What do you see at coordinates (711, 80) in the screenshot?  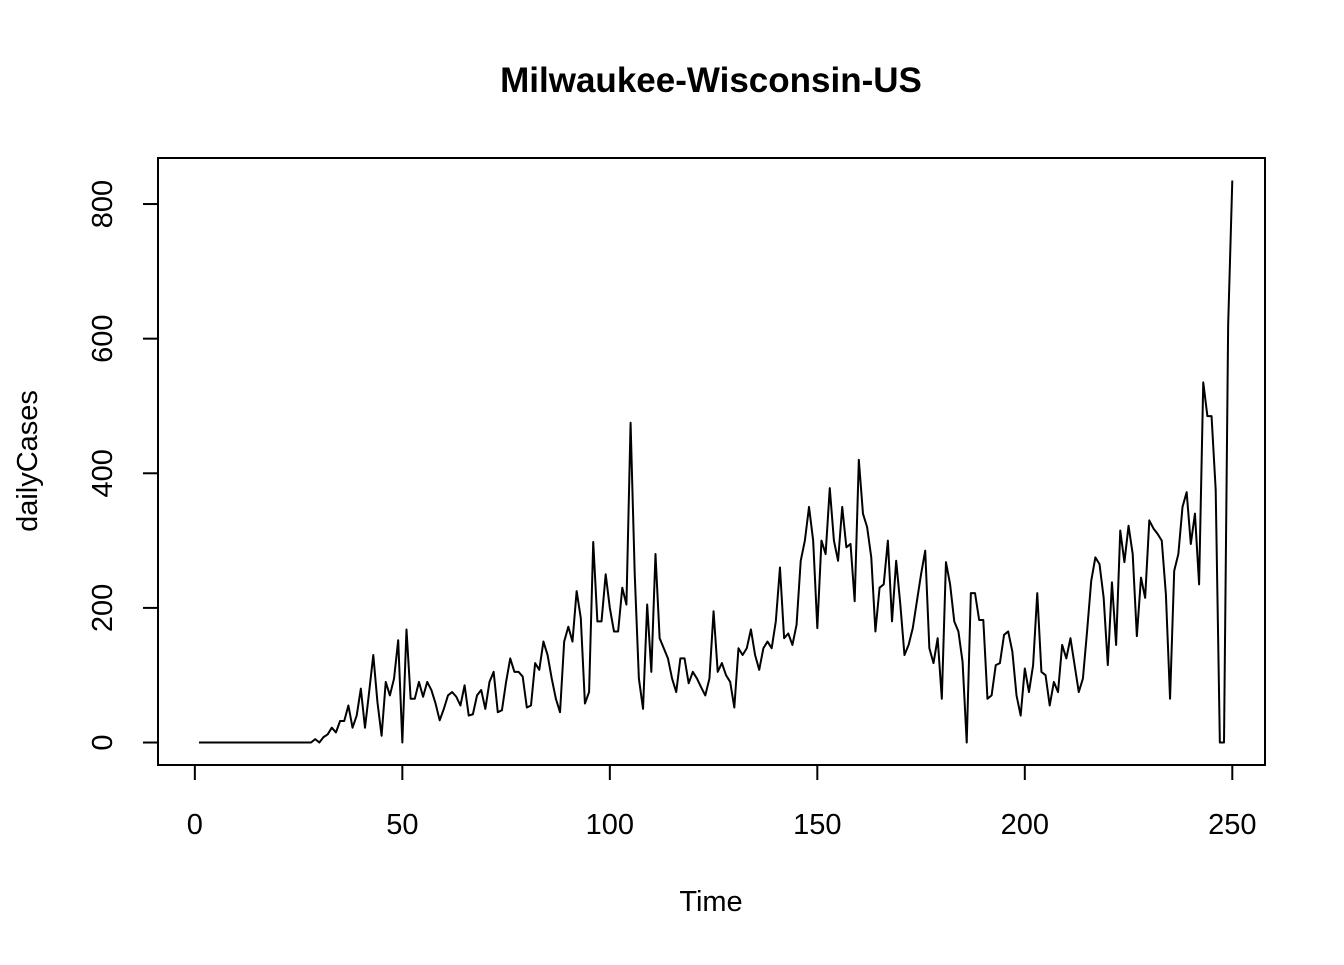 I see `chart-title: Milwaukee-Wisconsin-US` at bounding box center [711, 80].